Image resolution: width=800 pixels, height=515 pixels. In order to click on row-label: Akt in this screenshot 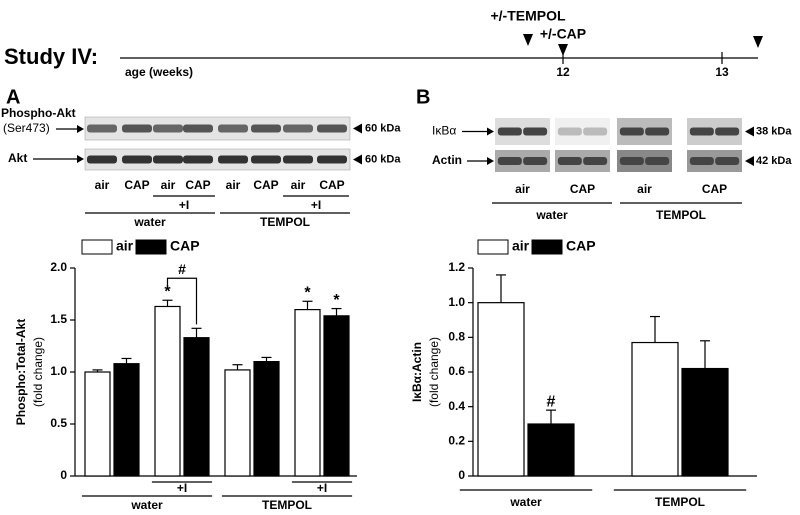, I will do `click(17, 158)`.